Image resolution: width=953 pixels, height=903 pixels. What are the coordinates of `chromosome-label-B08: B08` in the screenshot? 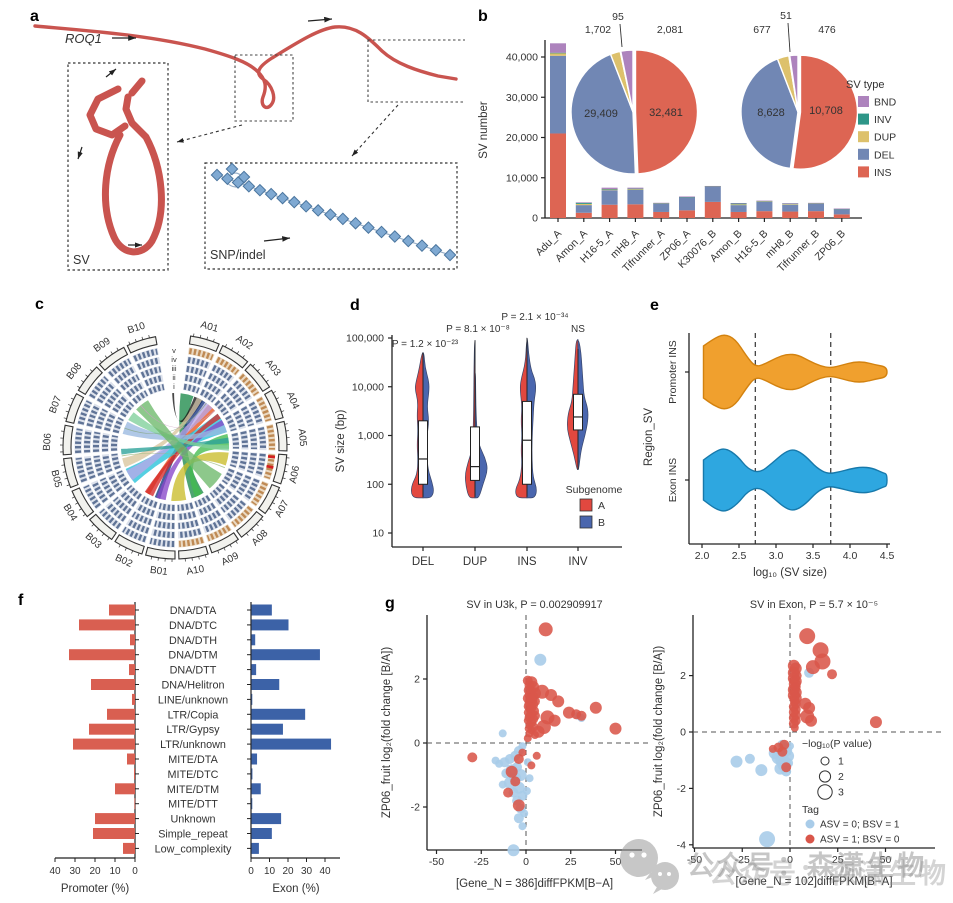 It's located at (75, 371).